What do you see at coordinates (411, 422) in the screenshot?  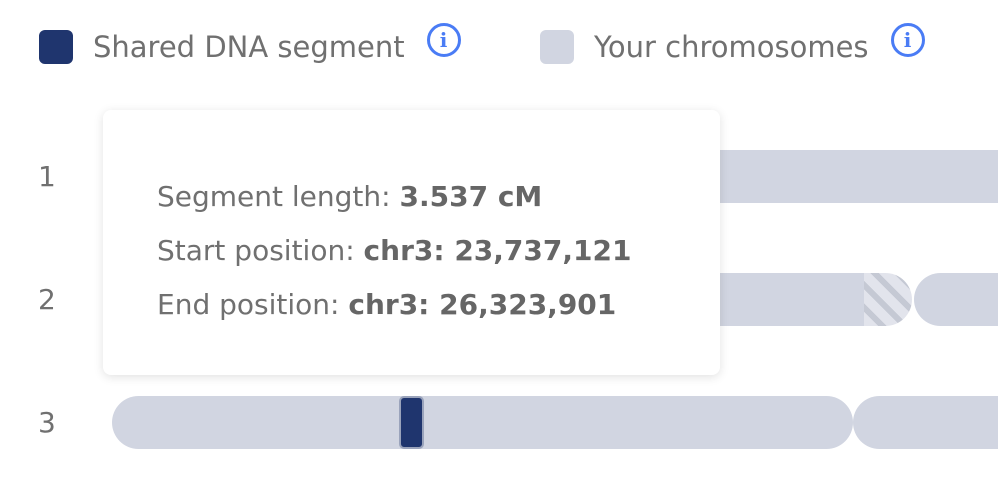 I see `shared-dna-segment` at bounding box center [411, 422].